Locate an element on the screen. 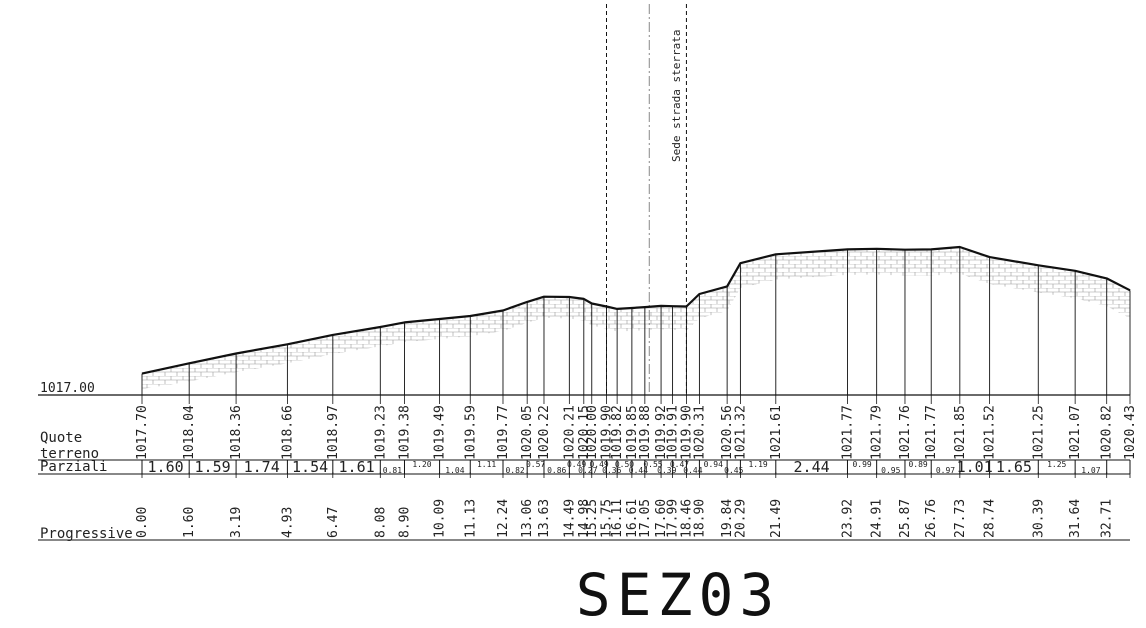 The width and height of the screenshot is (1146, 628). elevation-label: 1020.82 is located at coordinates (1107, 432).